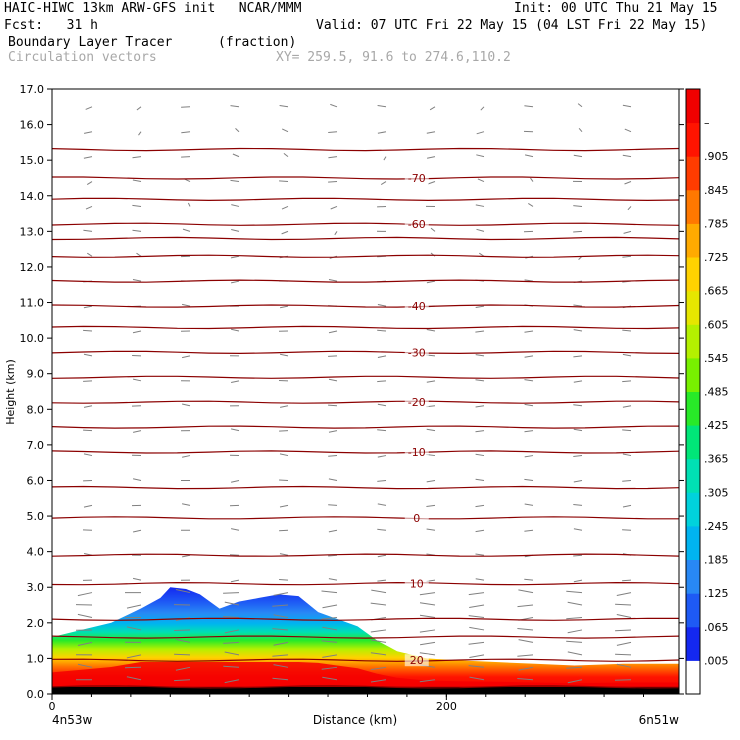 The width and height of the screenshot is (740, 740). What do you see at coordinates (72, 720) in the screenshot?
I see `x-start-label: 4n53w` at bounding box center [72, 720].